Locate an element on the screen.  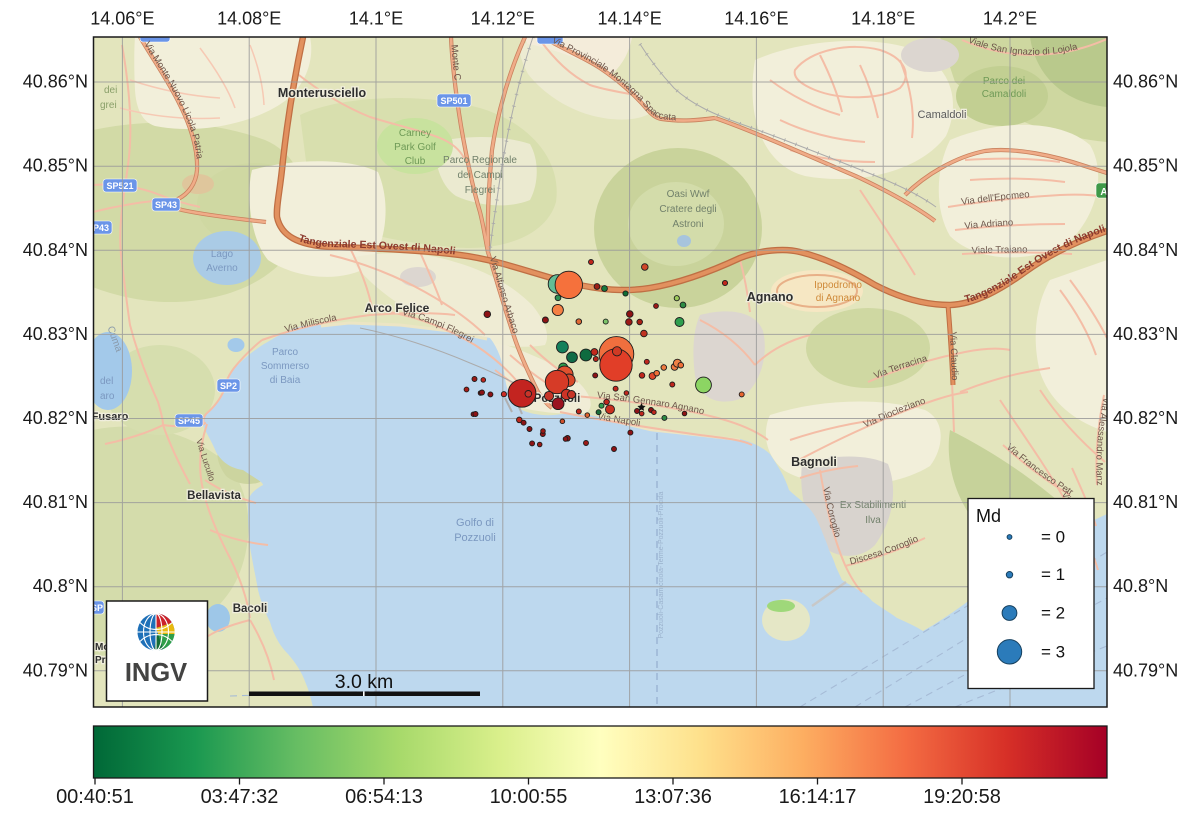
svg-text: 14.12°E is located at coordinates (503, 19).